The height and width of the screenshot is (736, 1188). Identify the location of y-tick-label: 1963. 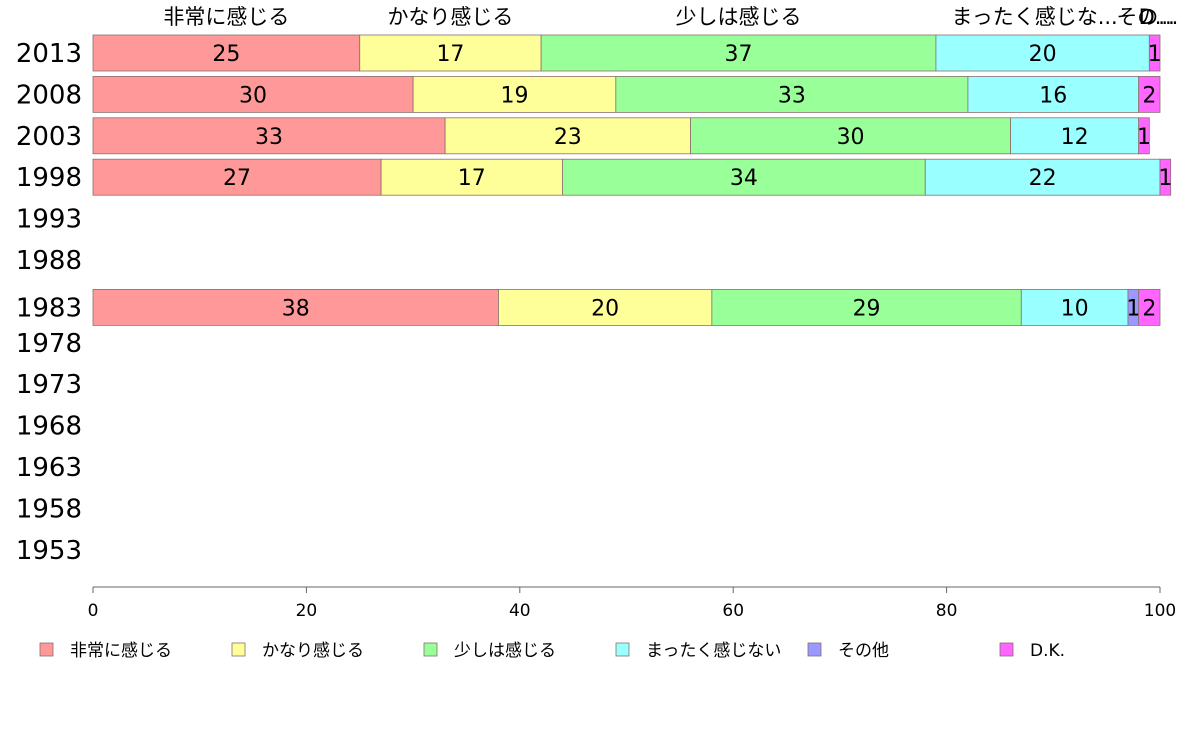
(49, 468).